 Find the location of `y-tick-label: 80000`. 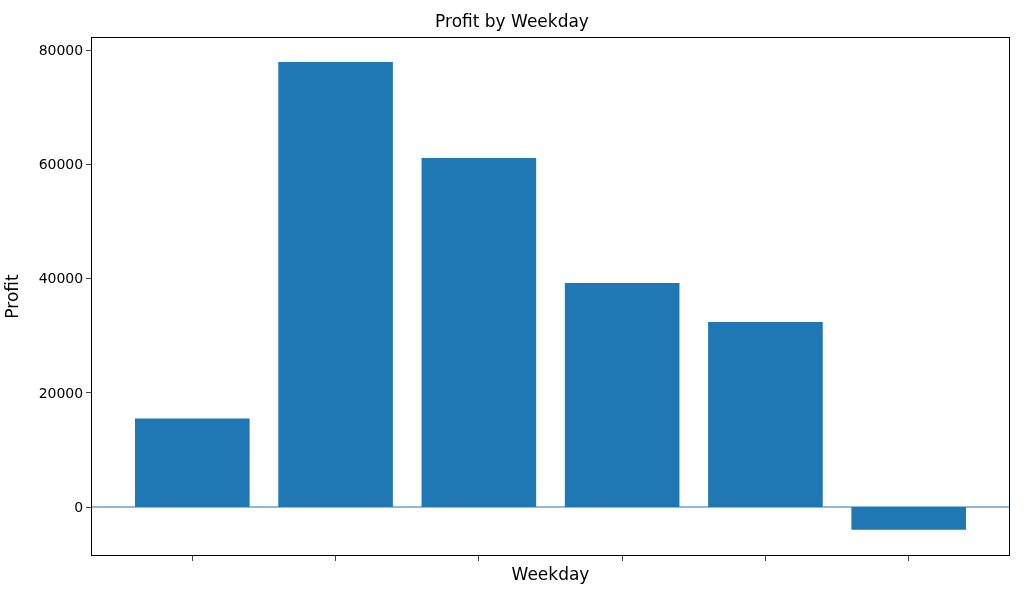

y-tick-label: 80000 is located at coordinates (61, 49).